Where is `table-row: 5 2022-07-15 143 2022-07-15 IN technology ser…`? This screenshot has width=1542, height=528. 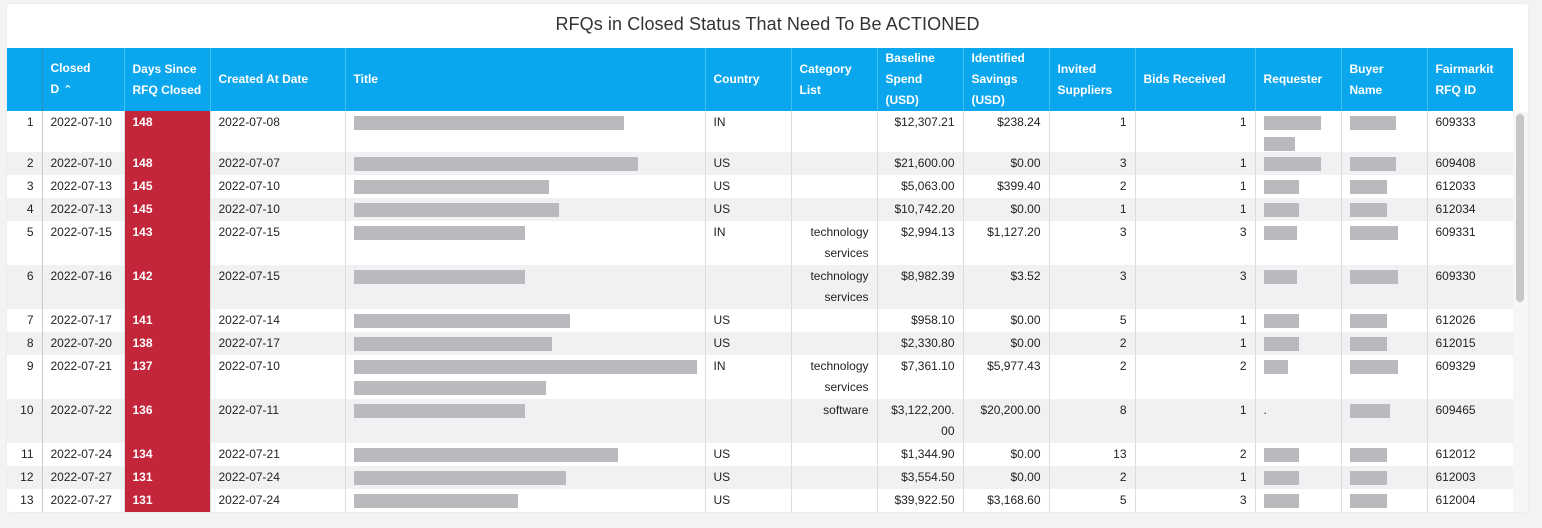 table-row: 5 2022-07-15 143 2022-07-15 IN technology ser… is located at coordinates (760, 243).